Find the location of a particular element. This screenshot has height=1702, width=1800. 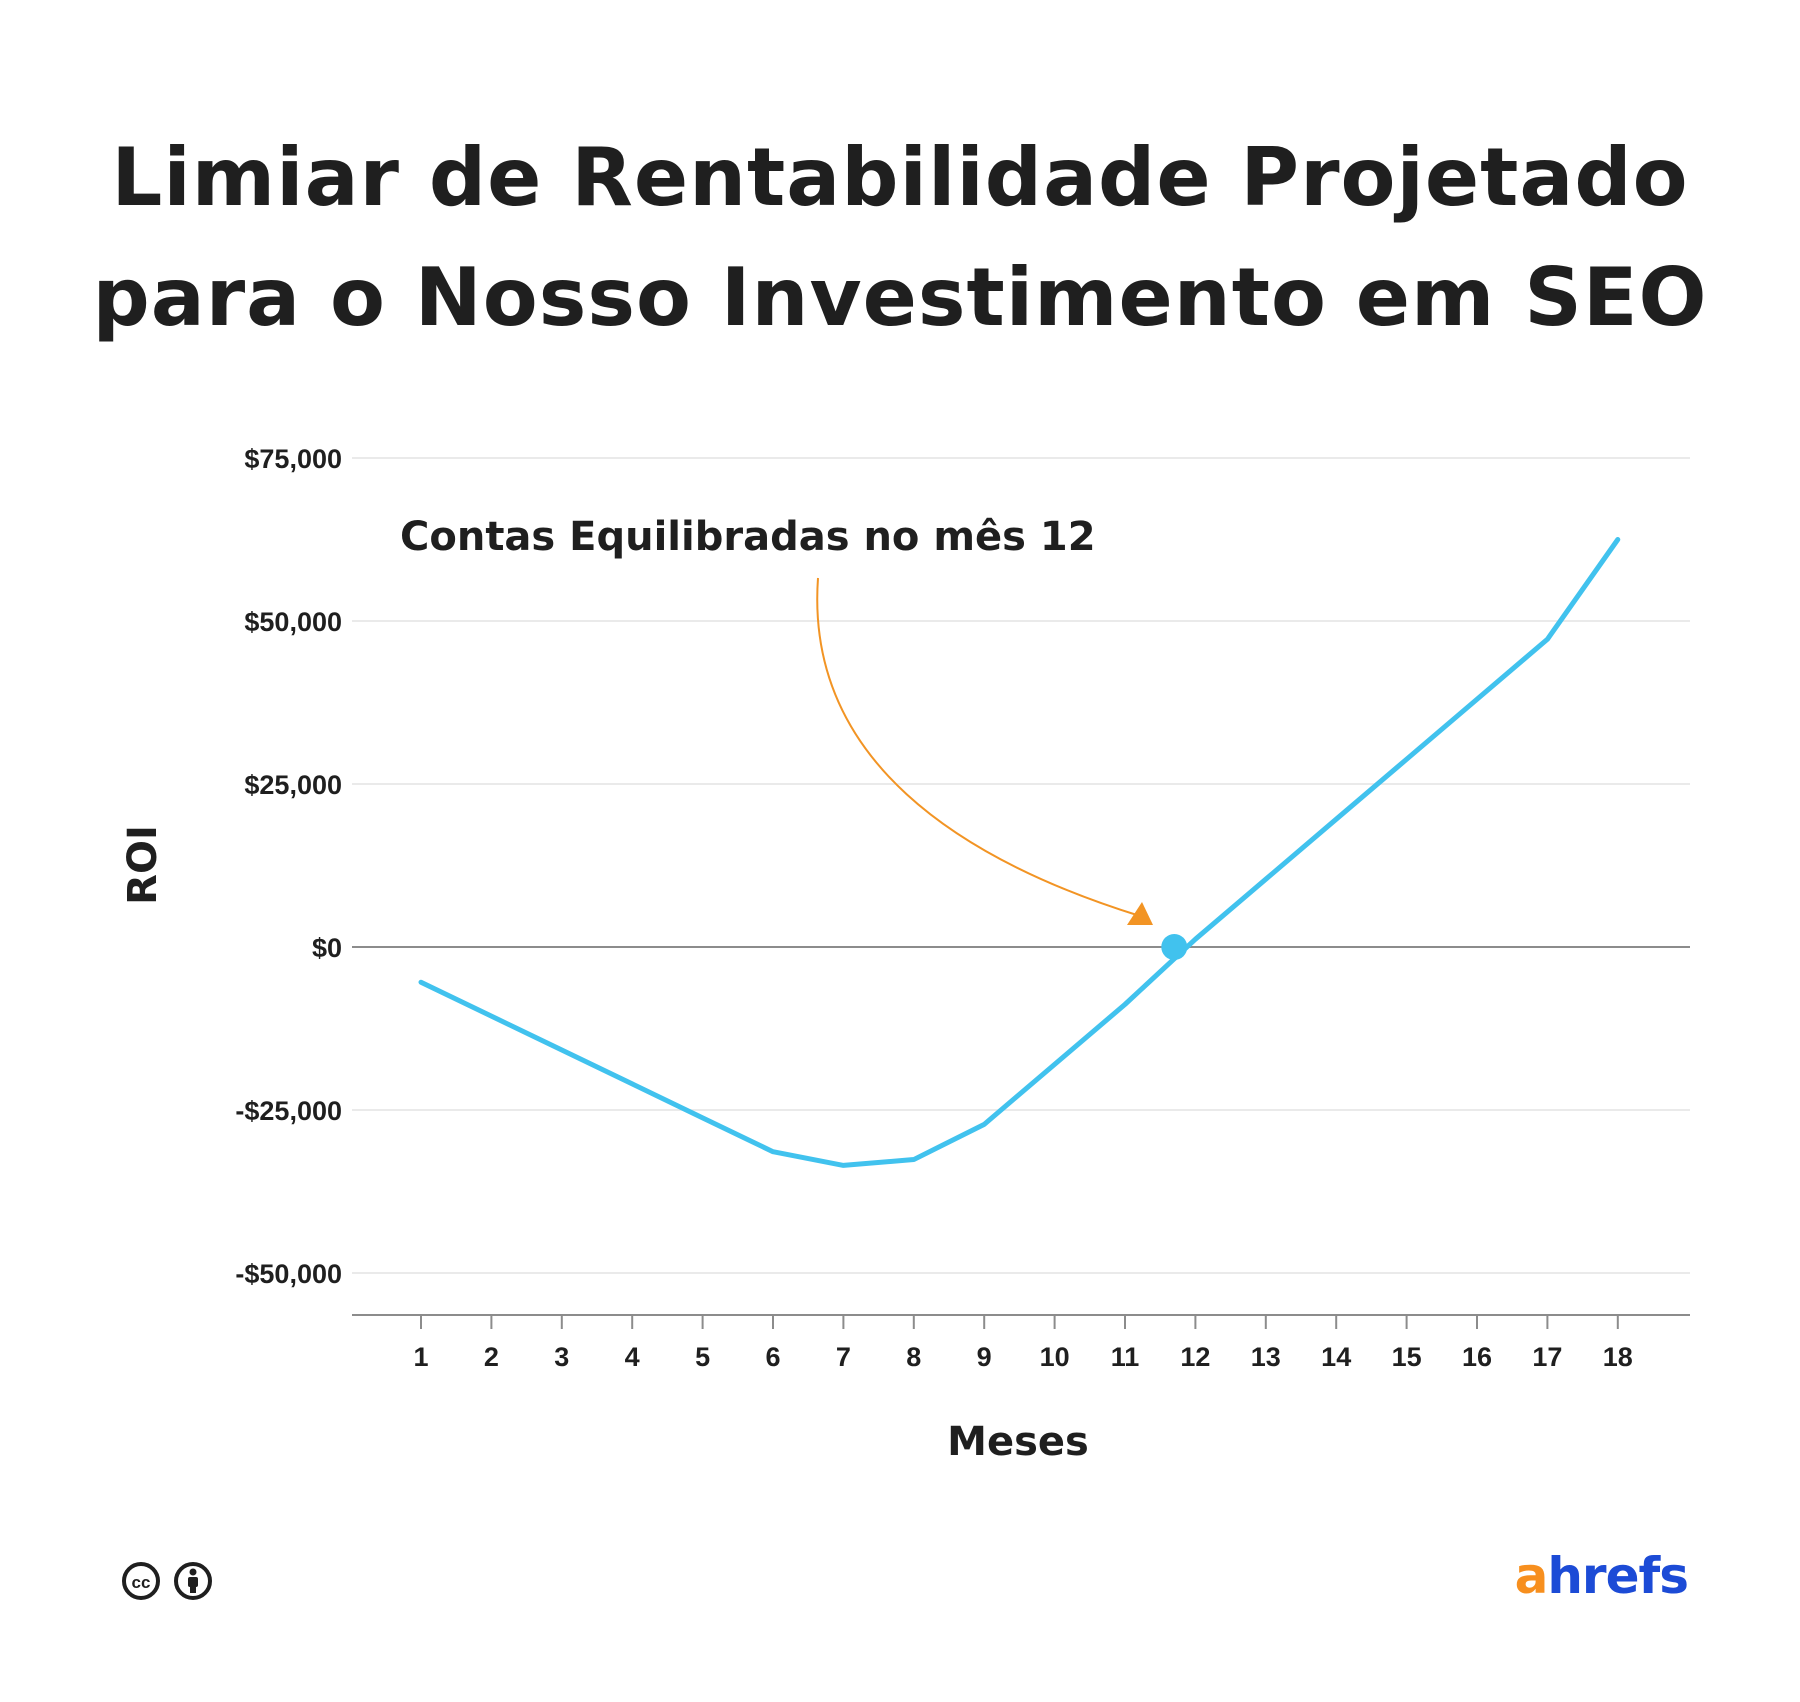

chart-title-line-1: Limiar de Rentabilidade Projetado is located at coordinates (900, 177).